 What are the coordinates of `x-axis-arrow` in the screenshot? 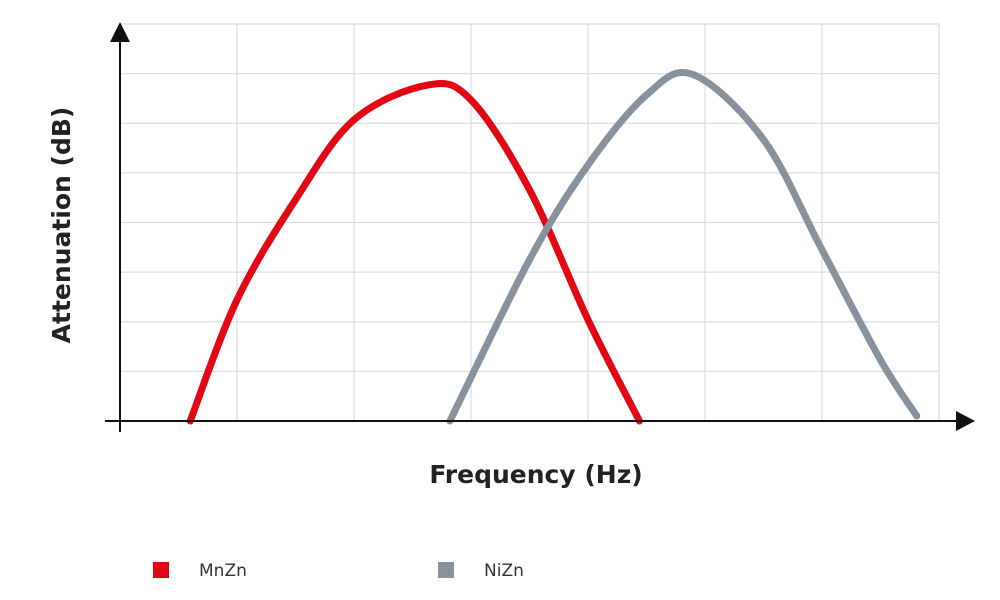 It's located at (965, 421).